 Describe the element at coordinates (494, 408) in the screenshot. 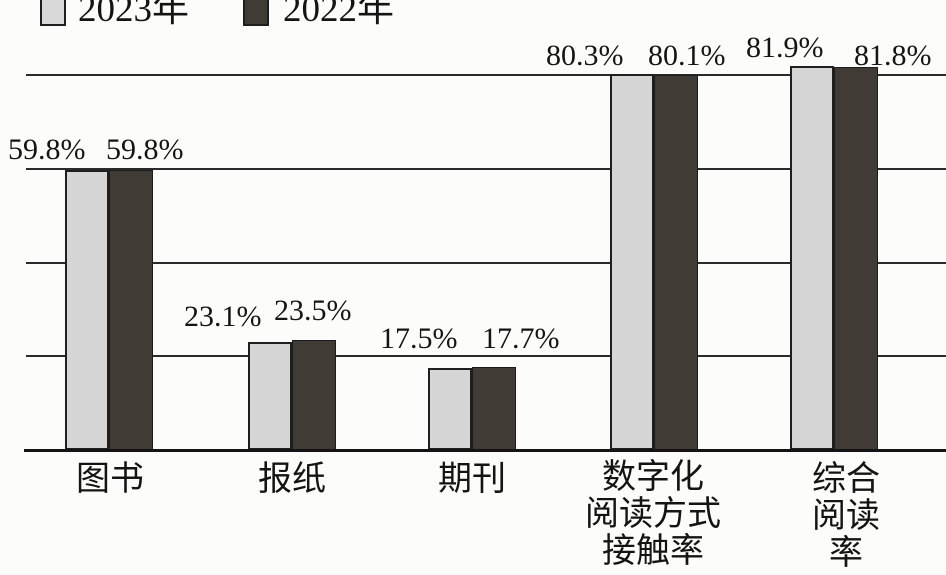

I see `bar-2022年-3` at that location.